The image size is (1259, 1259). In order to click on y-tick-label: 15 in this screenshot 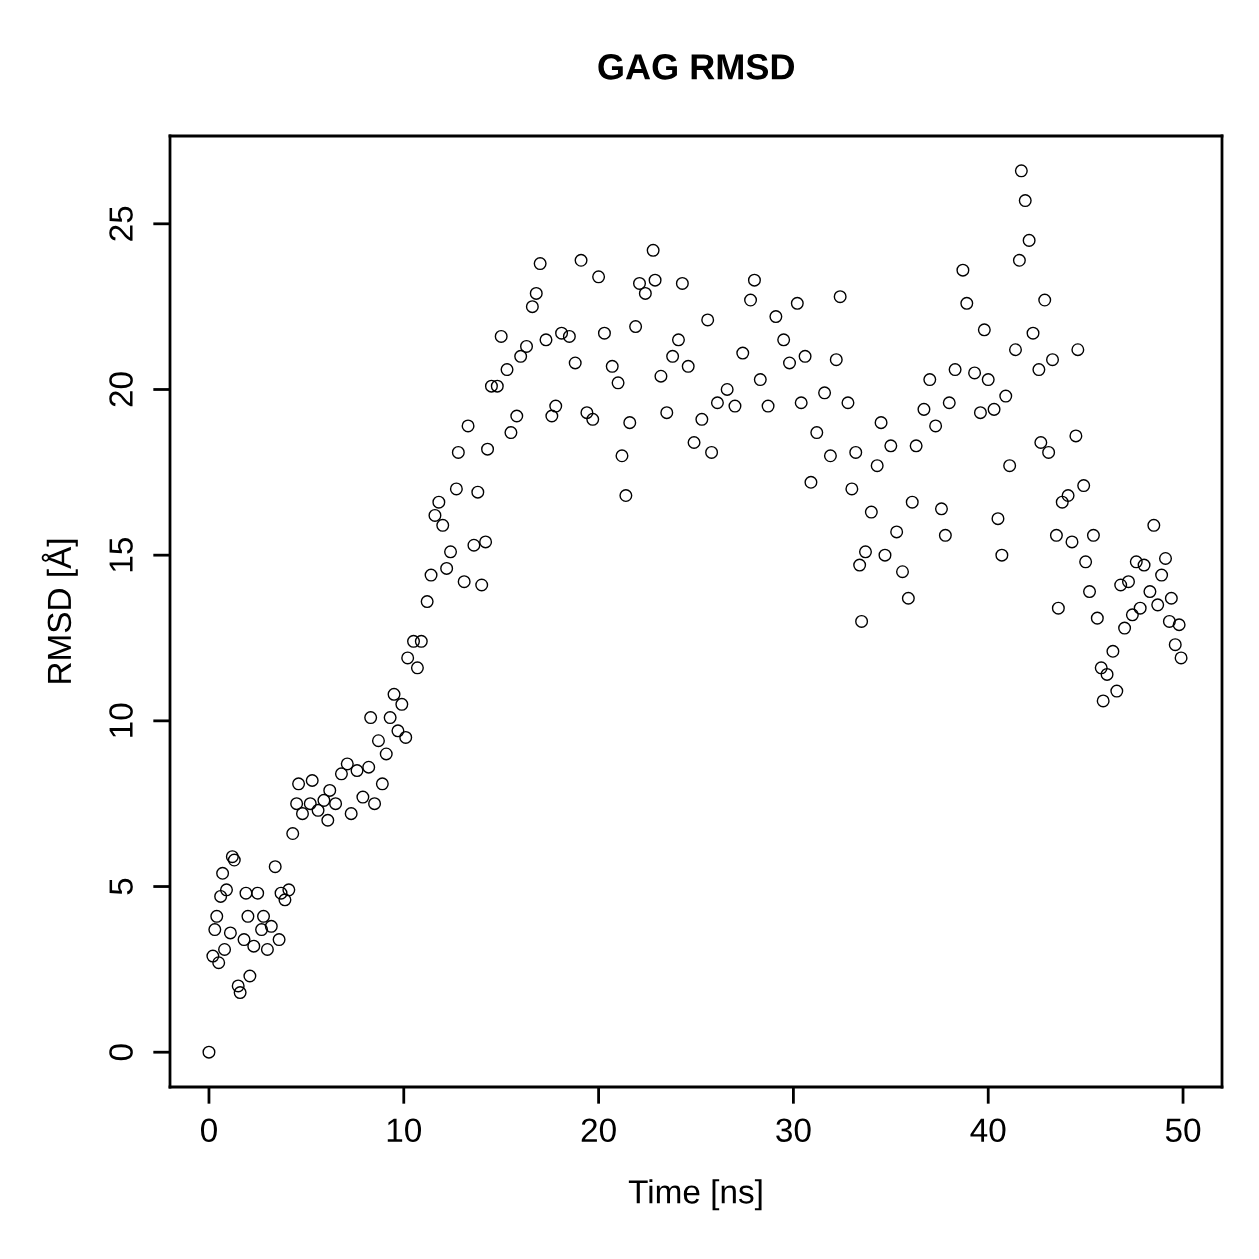, I will do `click(121, 555)`.